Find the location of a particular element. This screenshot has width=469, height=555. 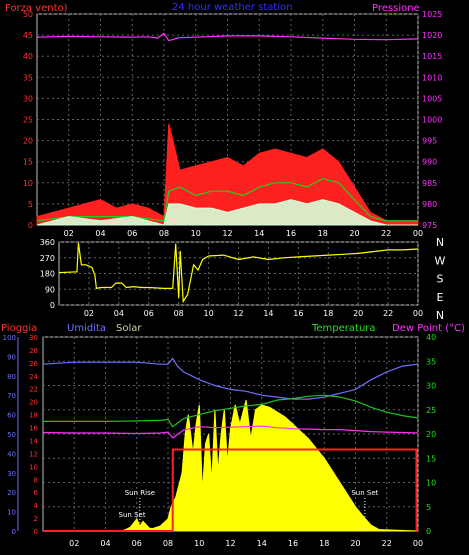

y-humidity-tick-label: 20 is located at coordinates (11, 493).